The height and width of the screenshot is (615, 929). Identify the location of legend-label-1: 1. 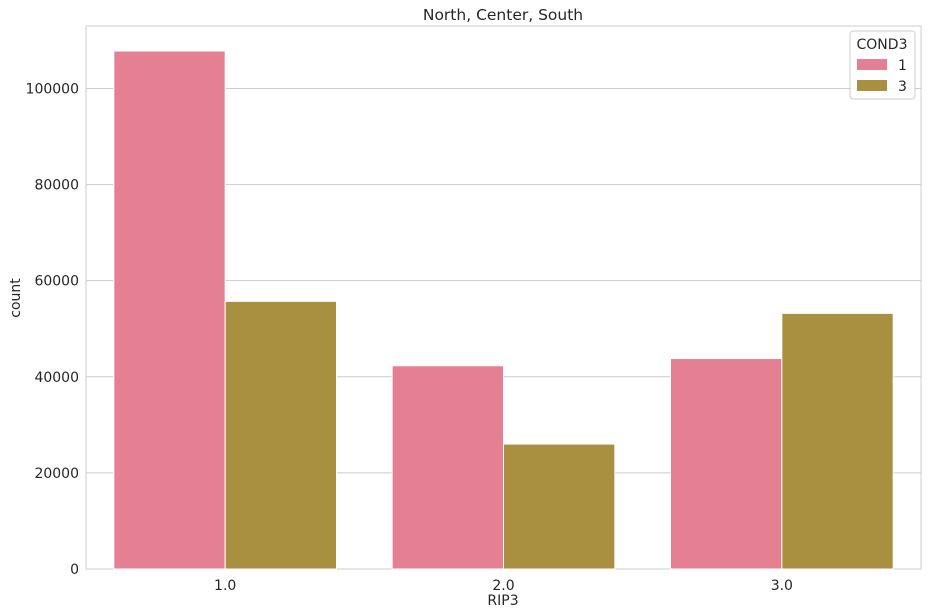
(902, 66).